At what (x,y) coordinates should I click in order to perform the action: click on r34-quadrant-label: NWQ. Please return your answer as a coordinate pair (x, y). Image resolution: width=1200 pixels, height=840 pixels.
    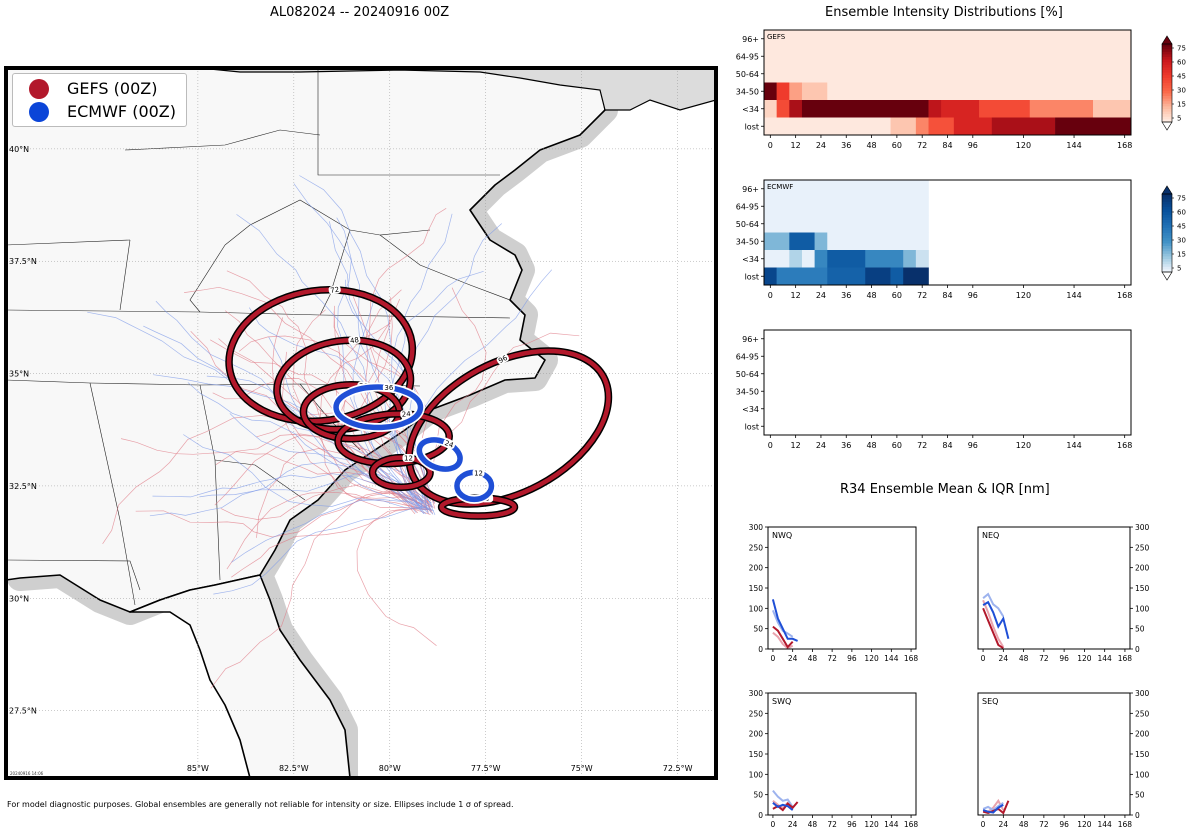
    Looking at the image, I should click on (782, 535).